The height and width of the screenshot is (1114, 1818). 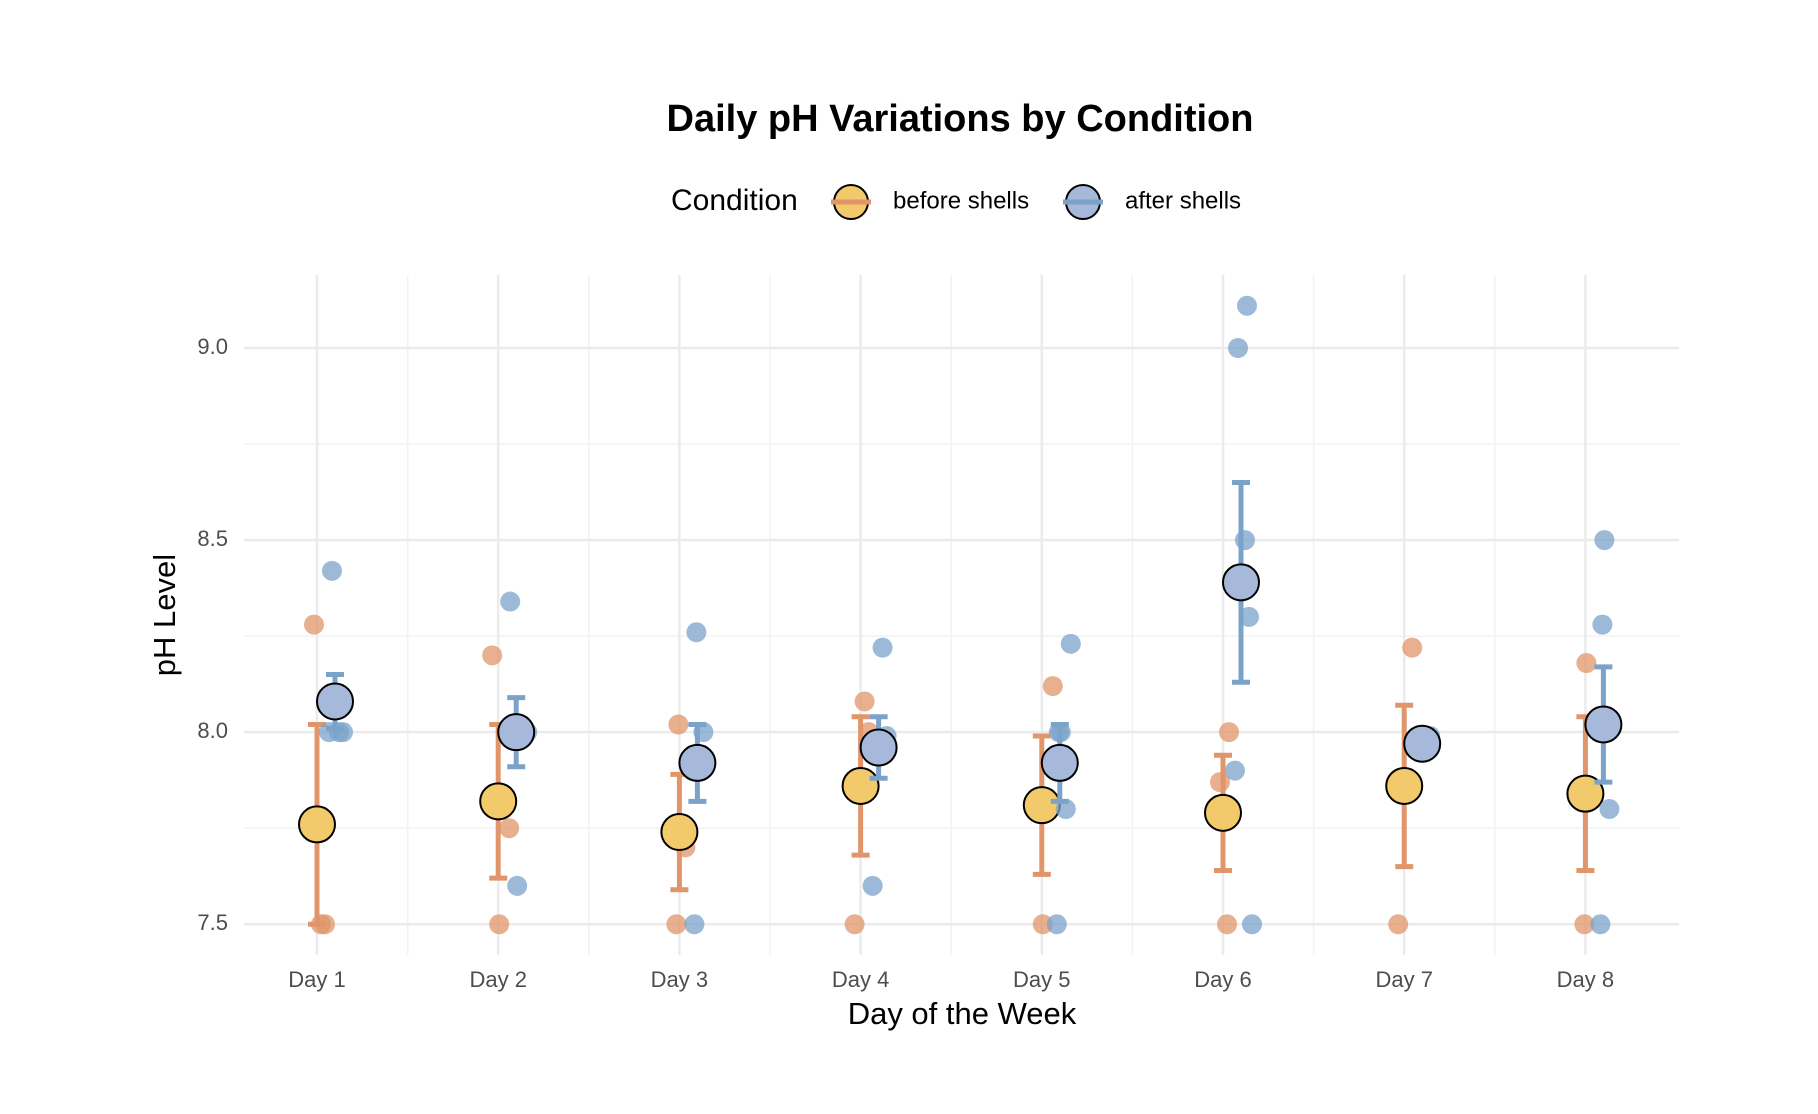 I want to click on x-tick-label: Day 2, so click(x=497, y=979).